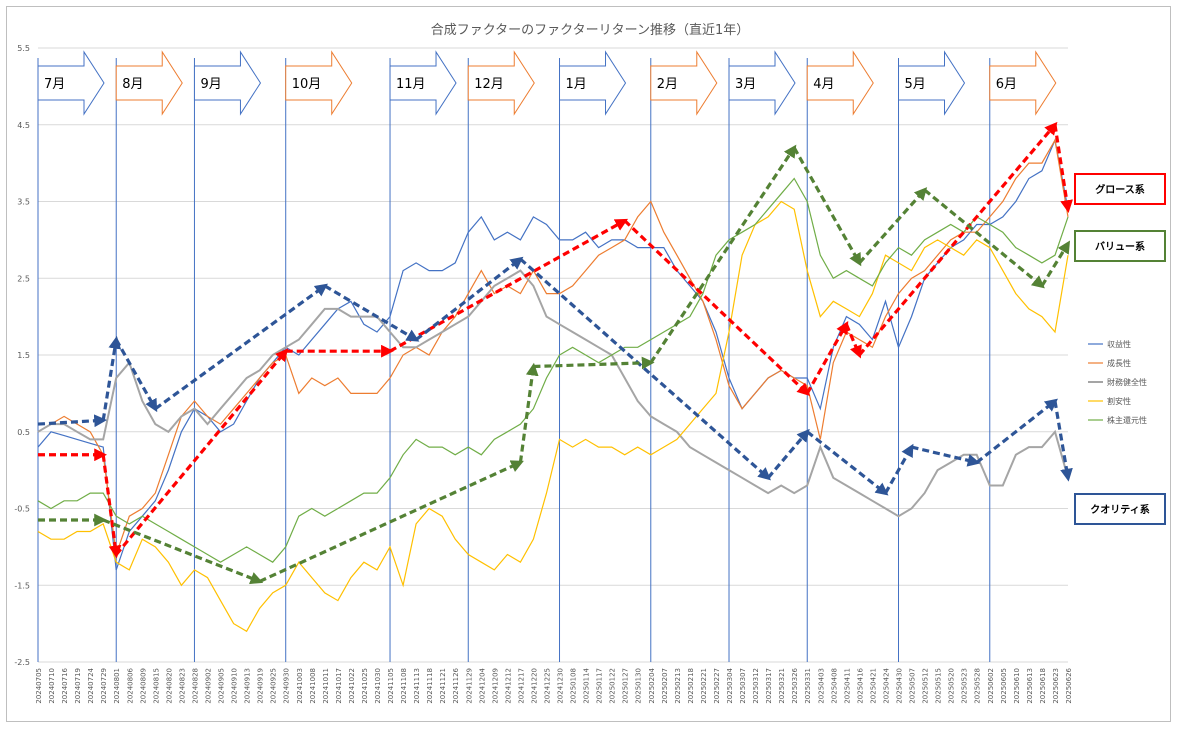 This screenshot has height=730, width=1179. Describe the element at coordinates (991, 686) in the screenshot. I see `x-tick-label: 20250602` at that location.